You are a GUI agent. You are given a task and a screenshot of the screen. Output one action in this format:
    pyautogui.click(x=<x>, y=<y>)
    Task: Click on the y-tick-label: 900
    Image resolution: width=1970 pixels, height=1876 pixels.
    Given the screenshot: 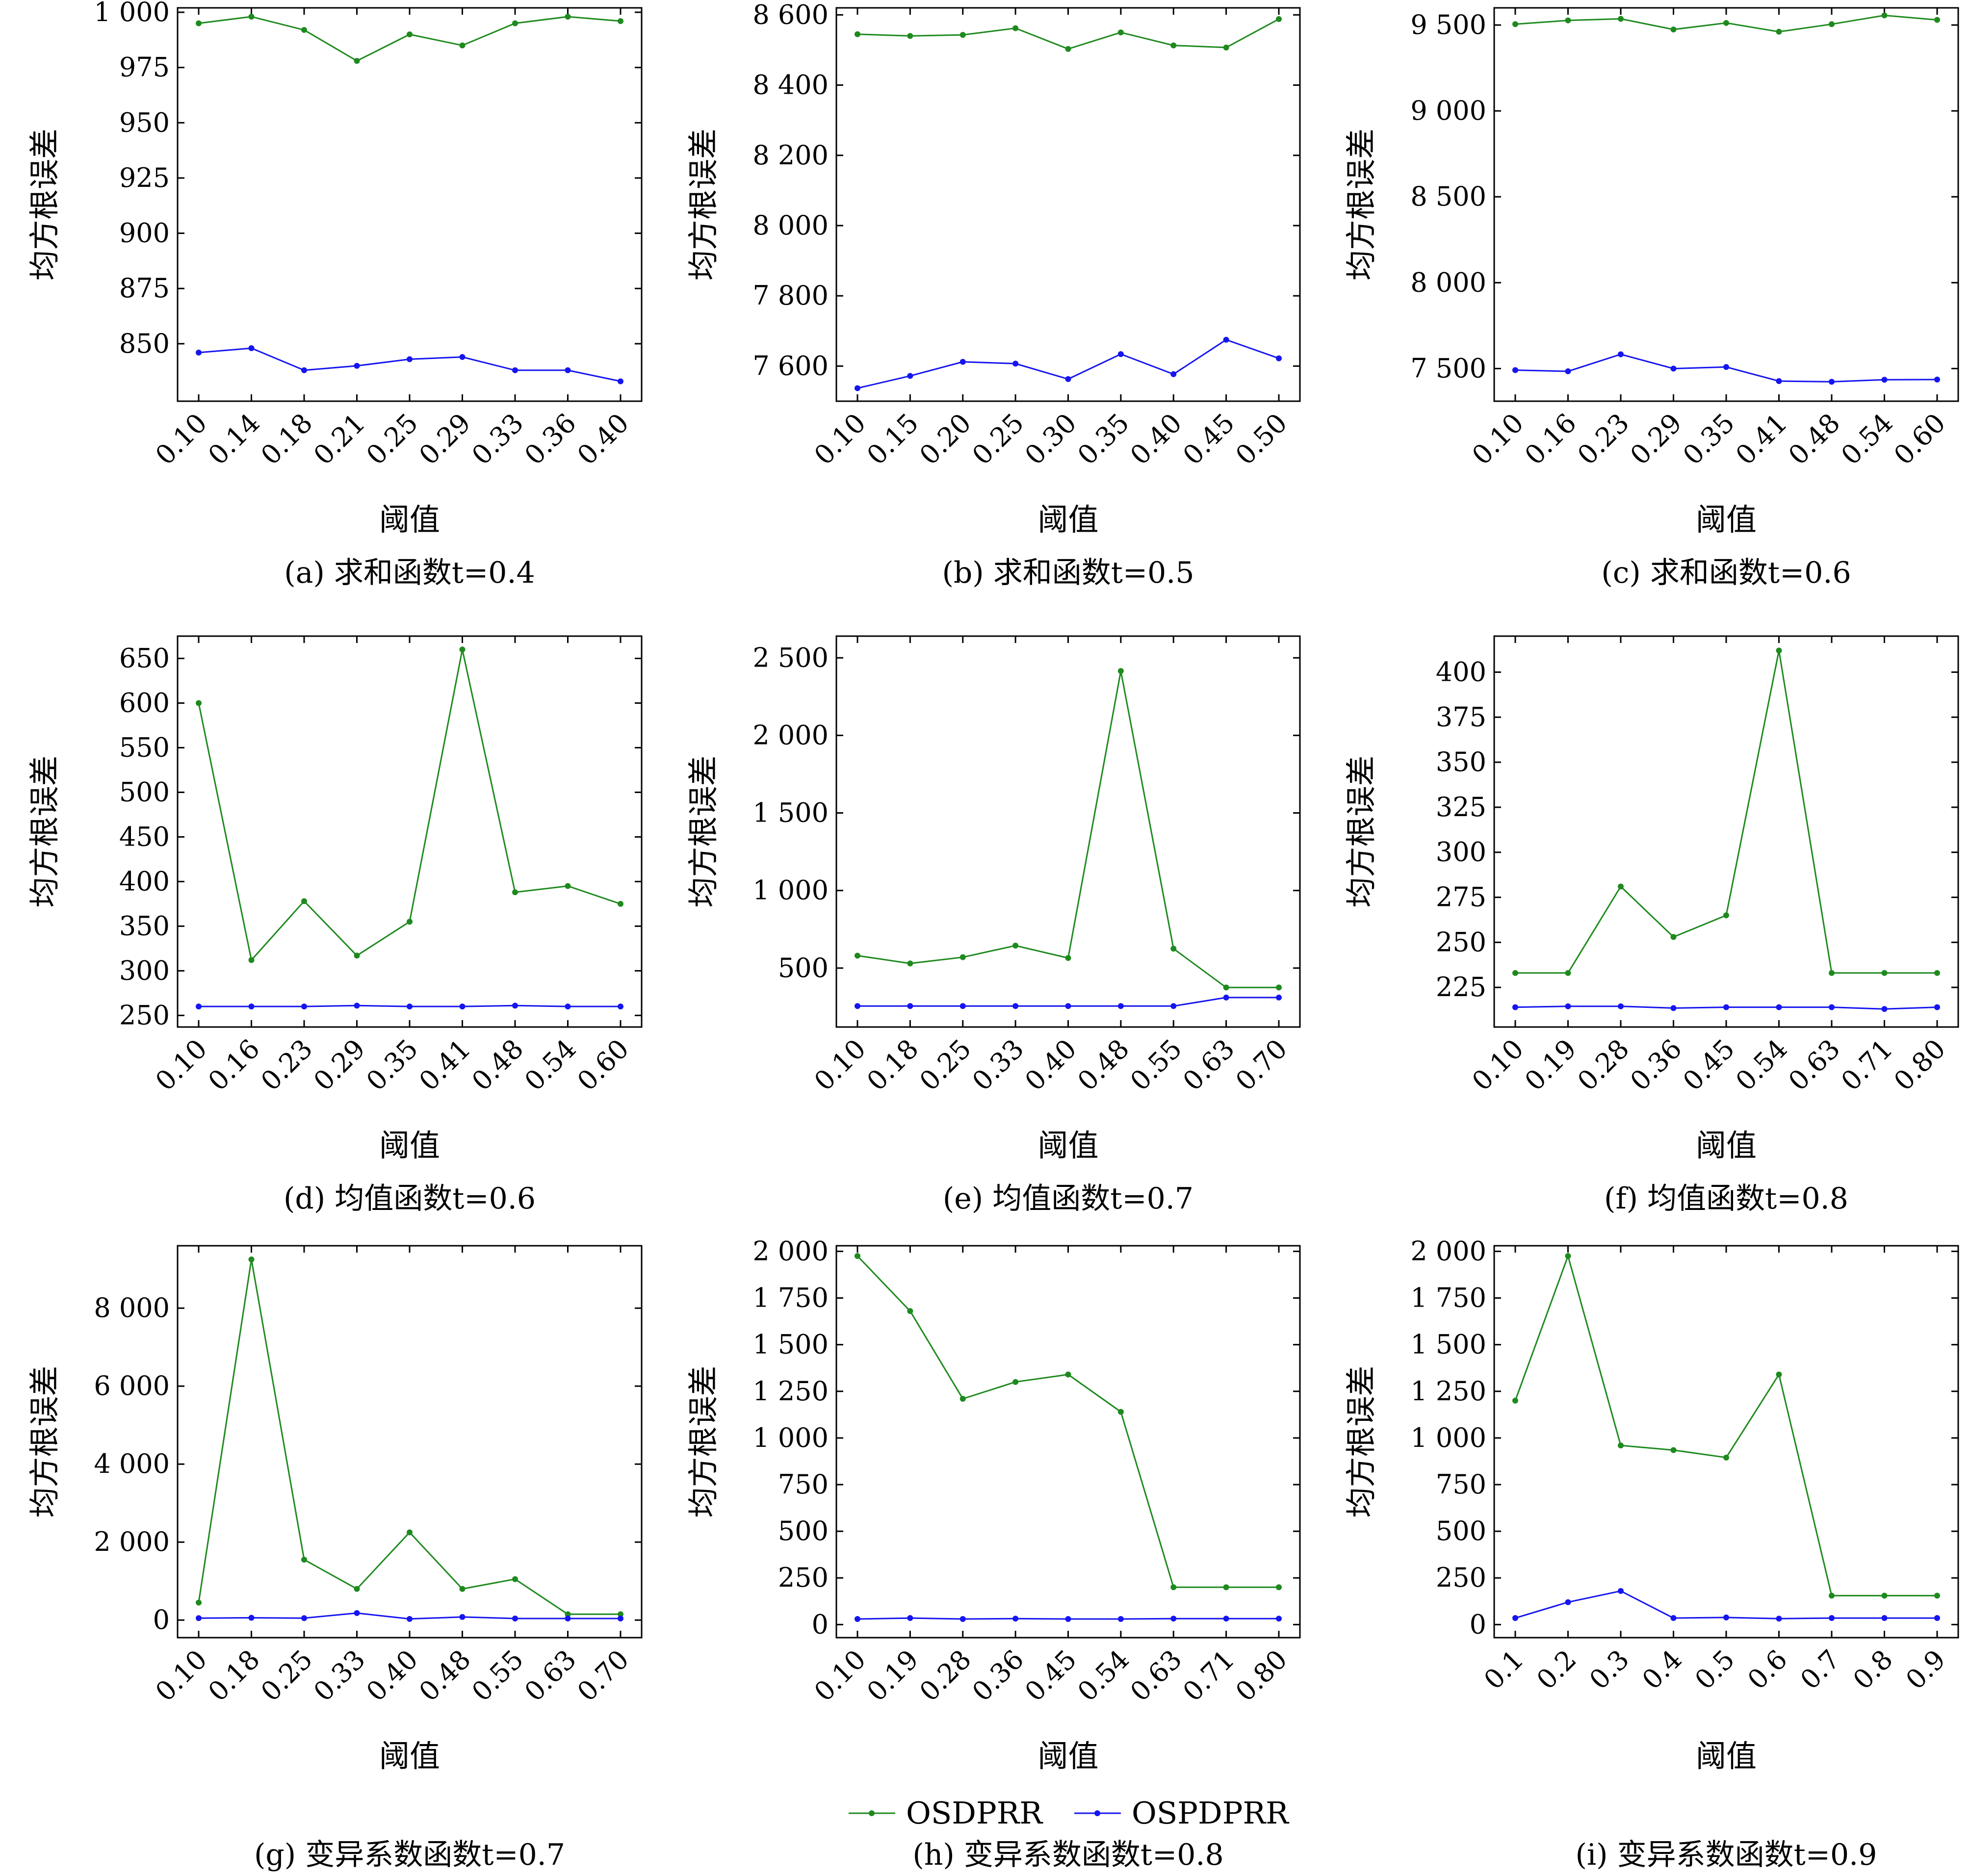 What is the action you would take?
    pyautogui.click(x=144, y=233)
    